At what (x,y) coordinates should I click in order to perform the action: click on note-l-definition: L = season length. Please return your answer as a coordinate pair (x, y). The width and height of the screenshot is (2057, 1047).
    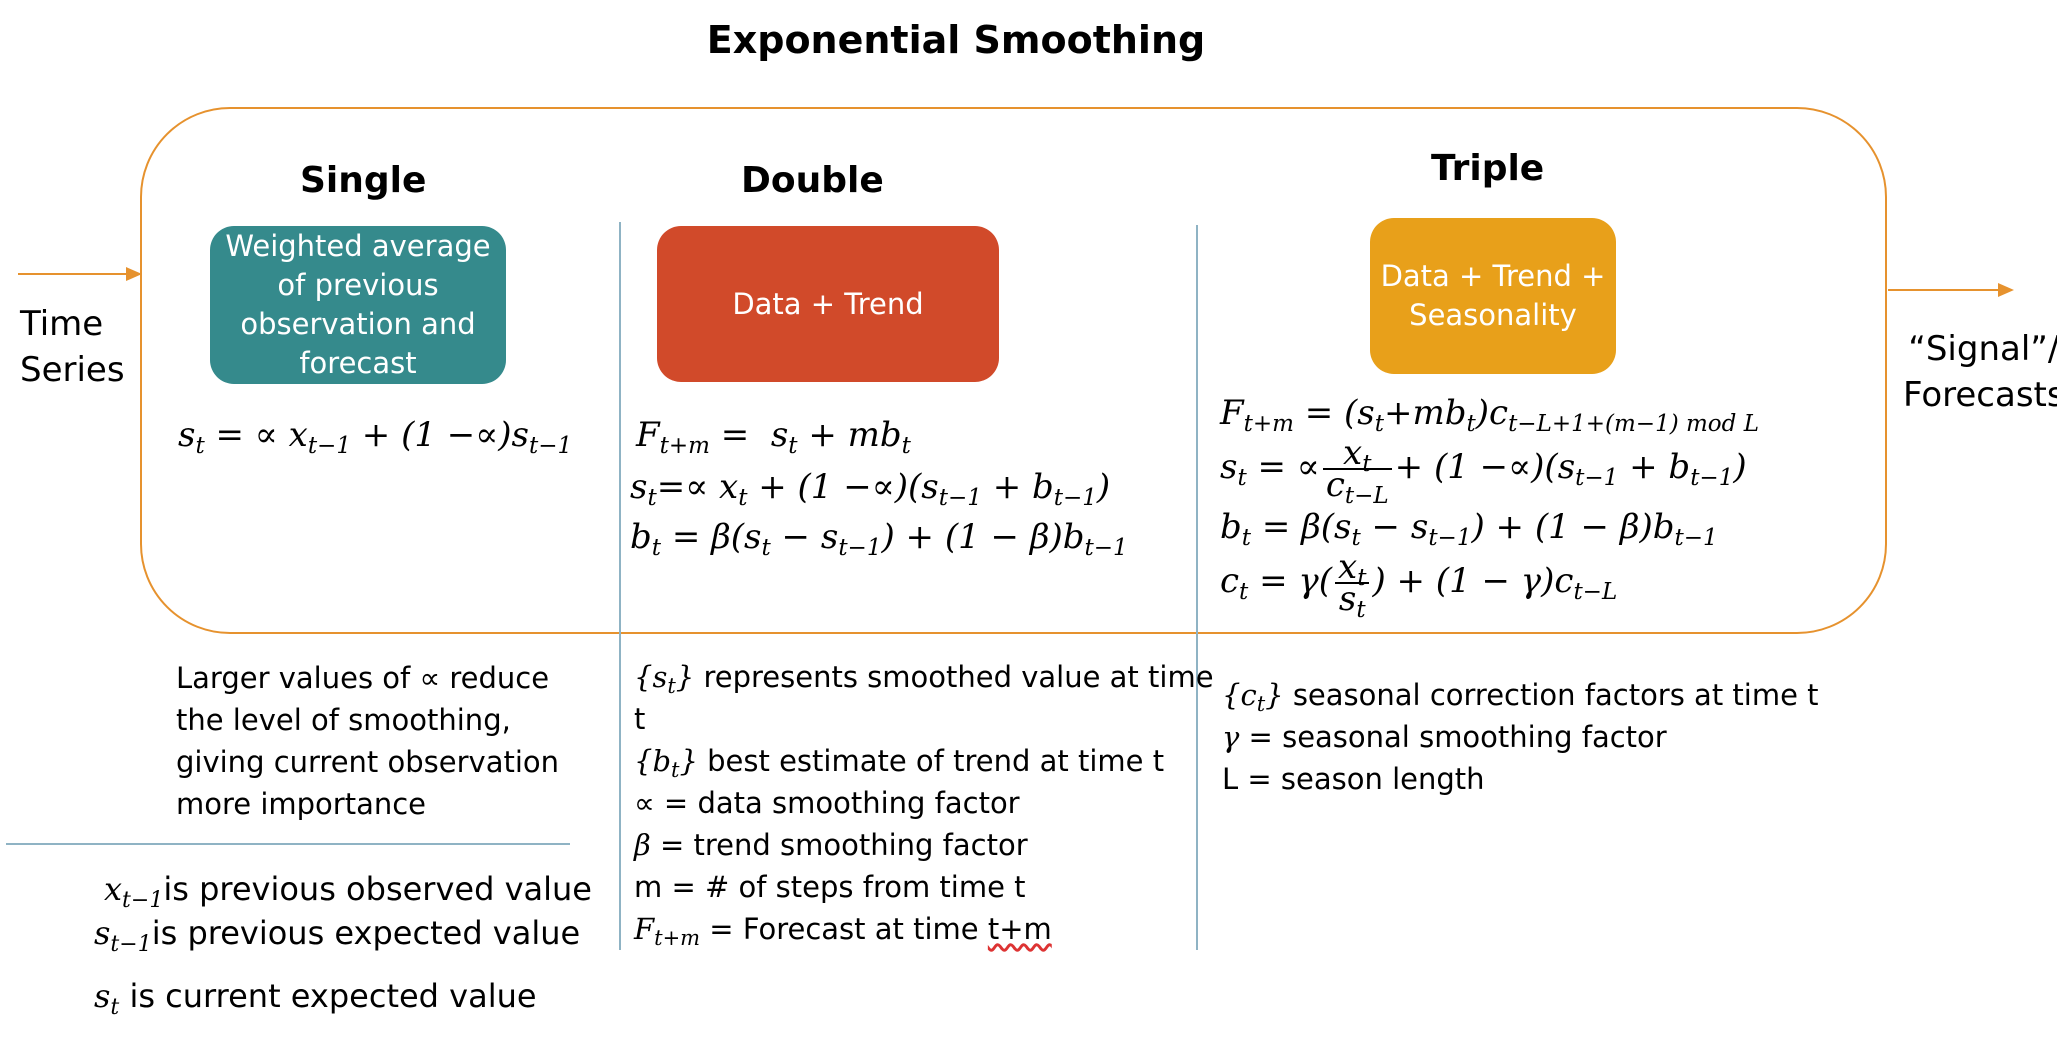
    Looking at the image, I should click on (1353, 779).